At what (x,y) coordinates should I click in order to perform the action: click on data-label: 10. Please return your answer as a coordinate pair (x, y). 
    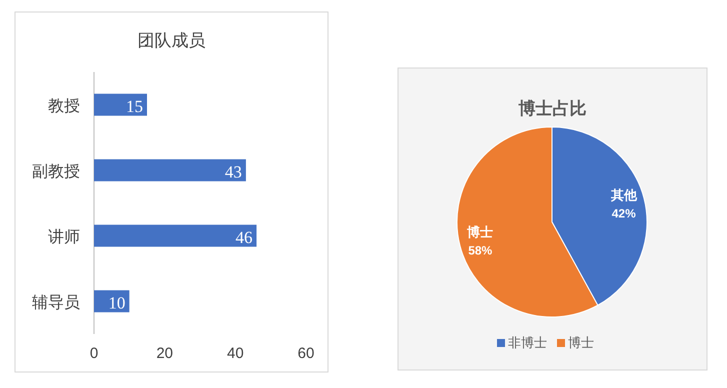
    Looking at the image, I should click on (117, 302).